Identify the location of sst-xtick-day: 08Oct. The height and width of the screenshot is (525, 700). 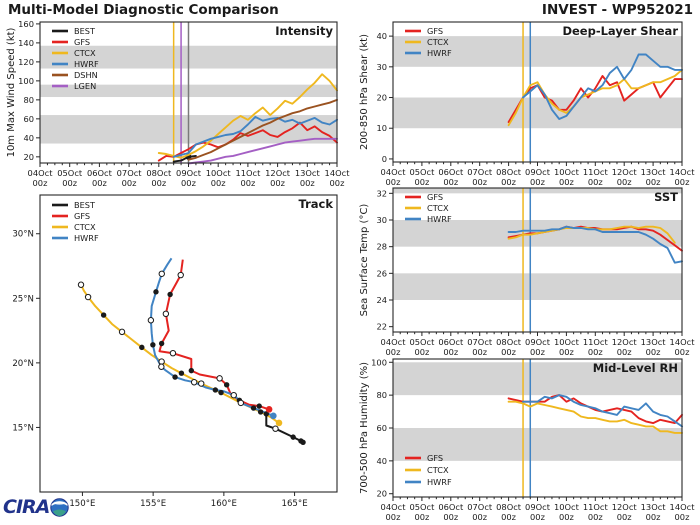
(509, 342).